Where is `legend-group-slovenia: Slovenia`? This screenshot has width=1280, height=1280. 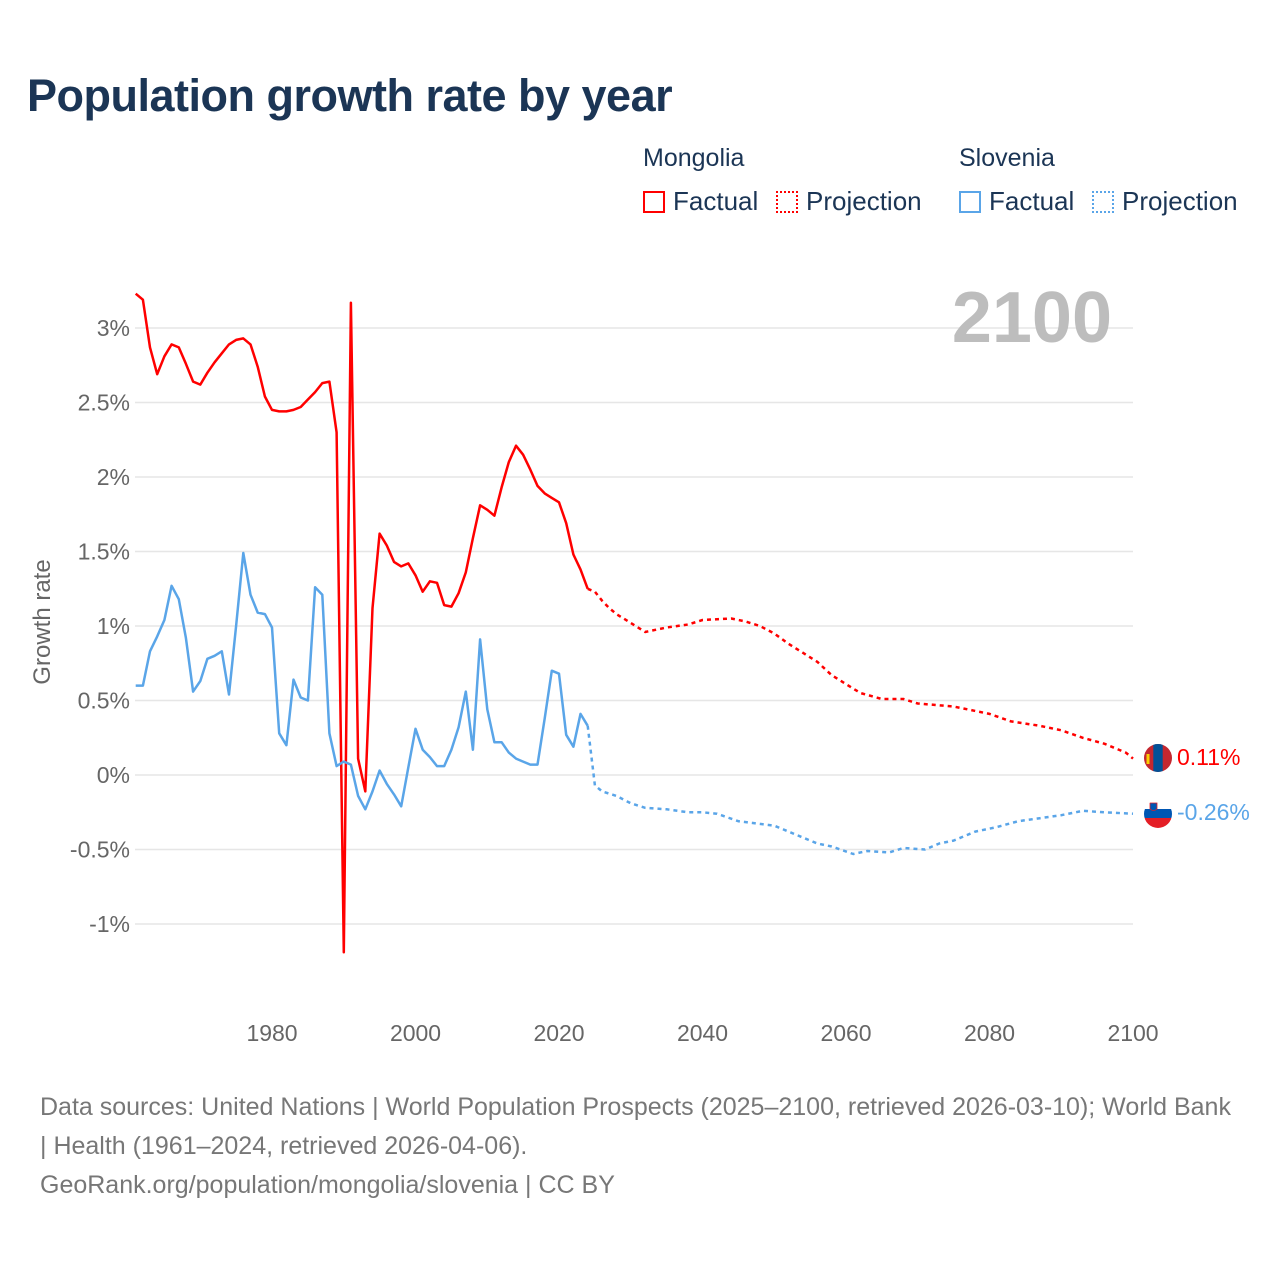 legend-group-slovenia: Slovenia is located at coordinates (1007, 158).